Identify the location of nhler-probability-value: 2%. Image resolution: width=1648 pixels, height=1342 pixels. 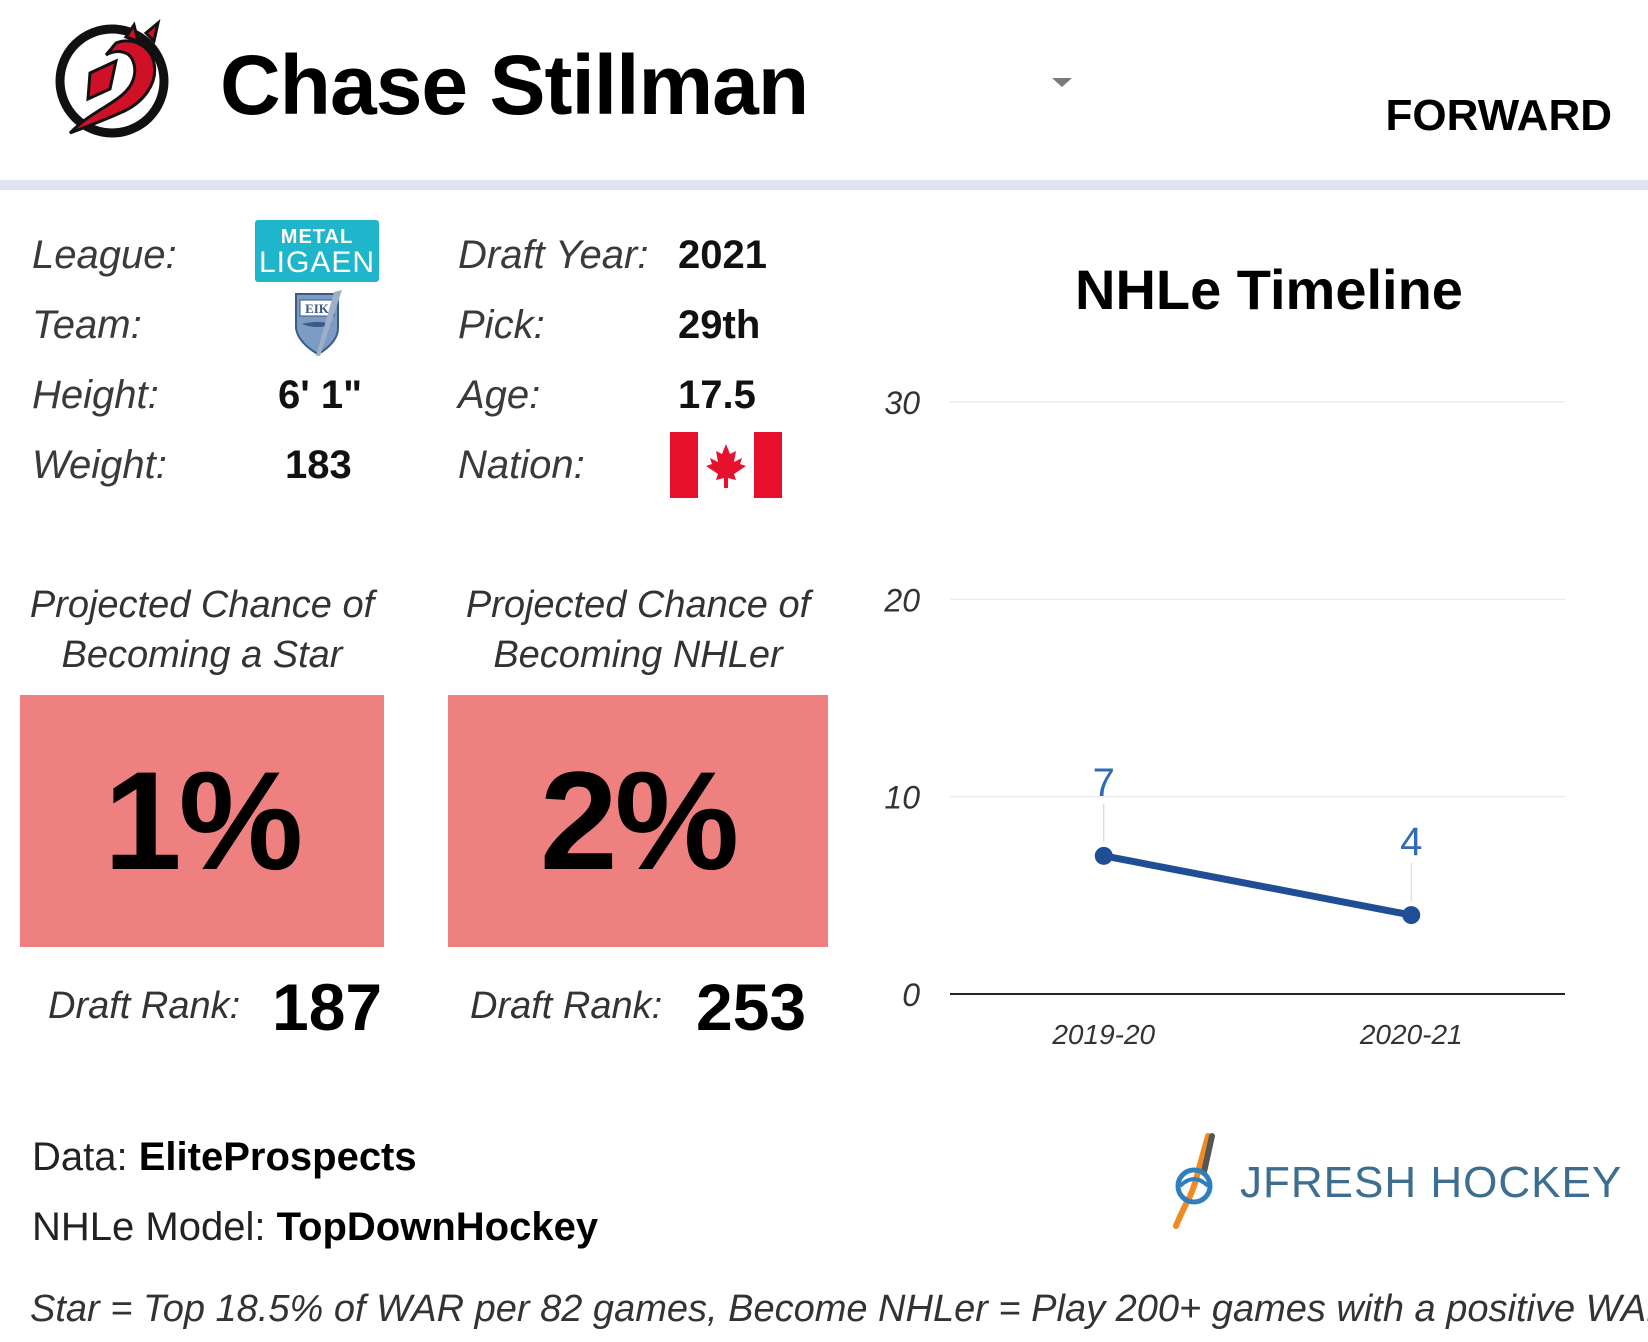
(639, 820).